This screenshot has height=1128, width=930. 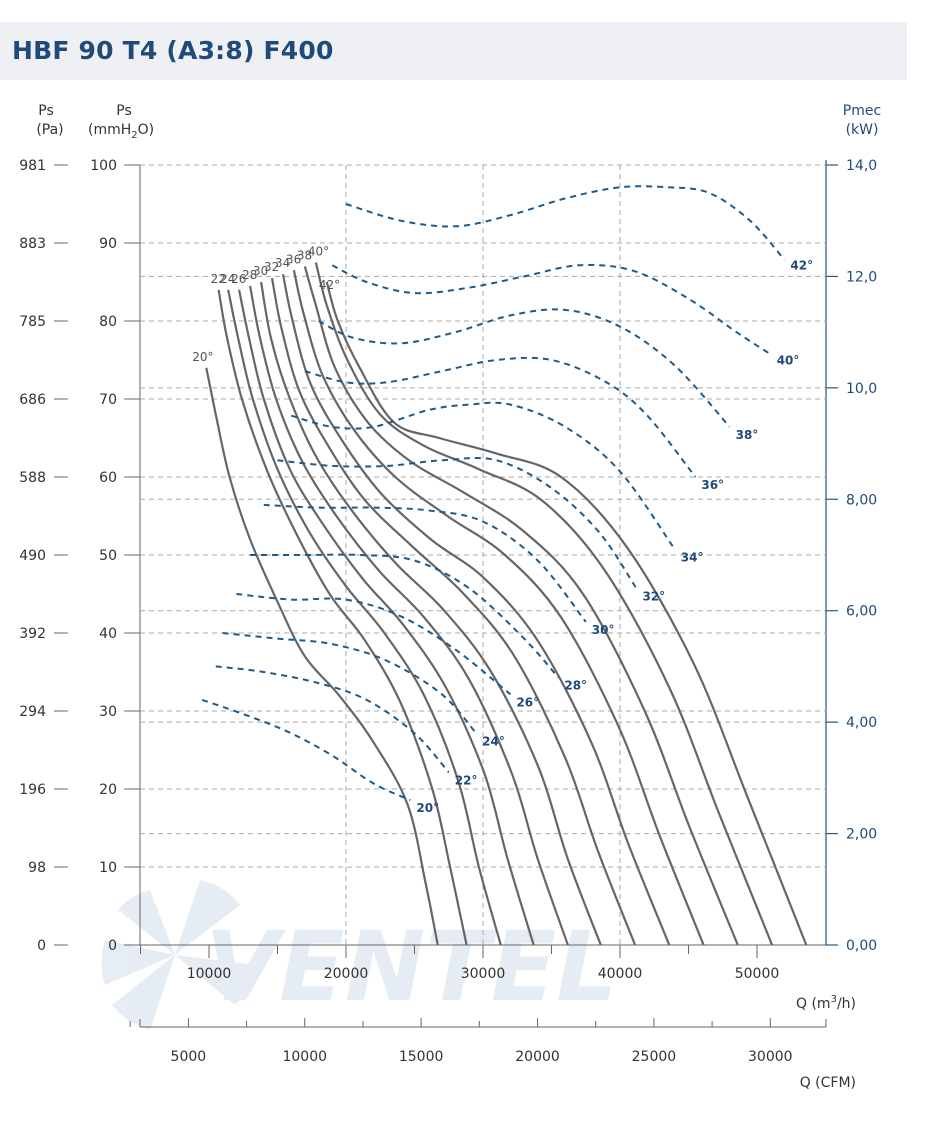 I want to click on kw-tick-label: 6,00, so click(x=861, y=612).